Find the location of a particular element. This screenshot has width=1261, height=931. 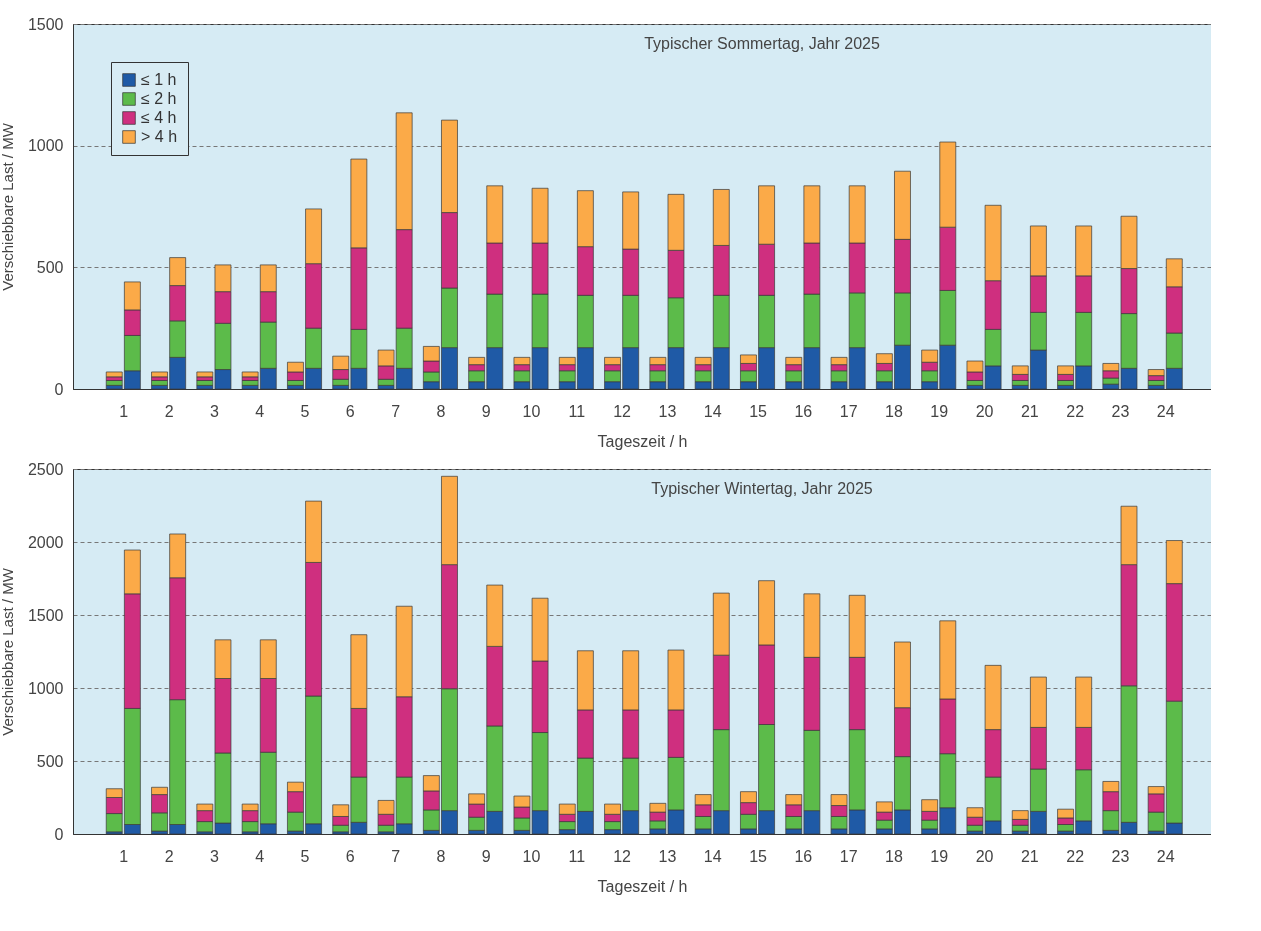

y-tick-label: 2500 is located at coordinates (45, 469).